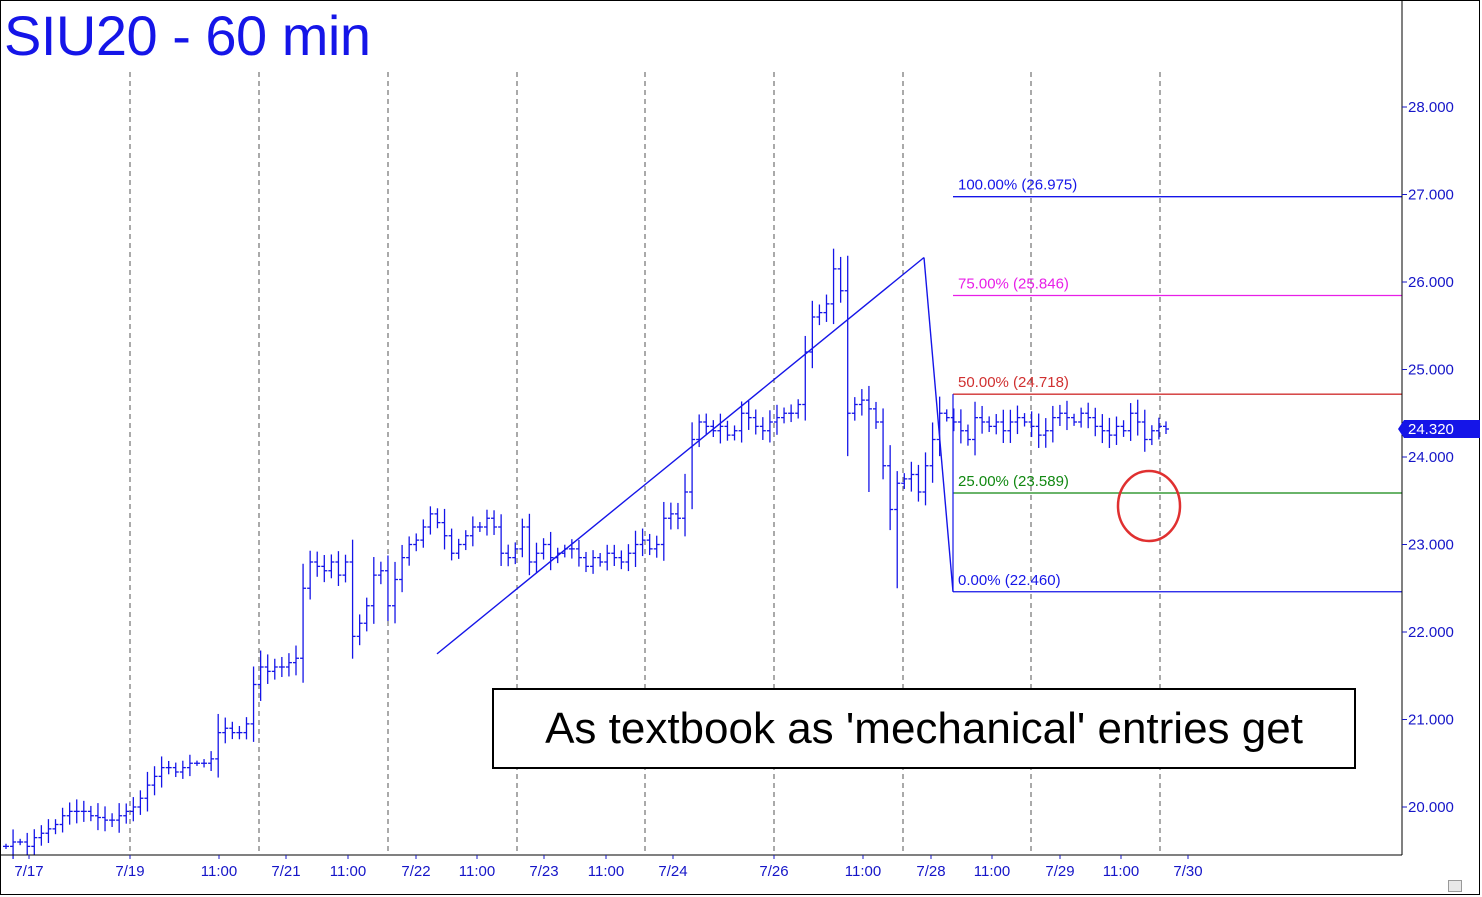 This screenshot has height=897, width=1482. Describe the element at coordinates (1431, 720) in the screenshot. I see `price-tick-label: 21.000` at that location.